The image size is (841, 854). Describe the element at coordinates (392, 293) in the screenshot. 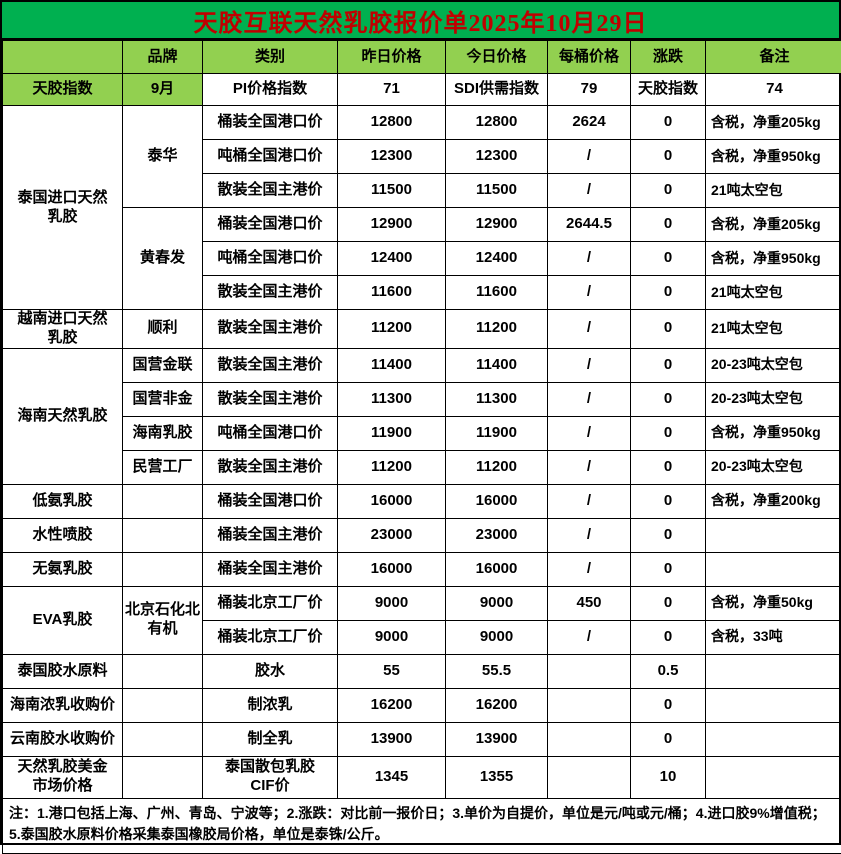

I see `yesterday-price-cell: 11600` at that location.